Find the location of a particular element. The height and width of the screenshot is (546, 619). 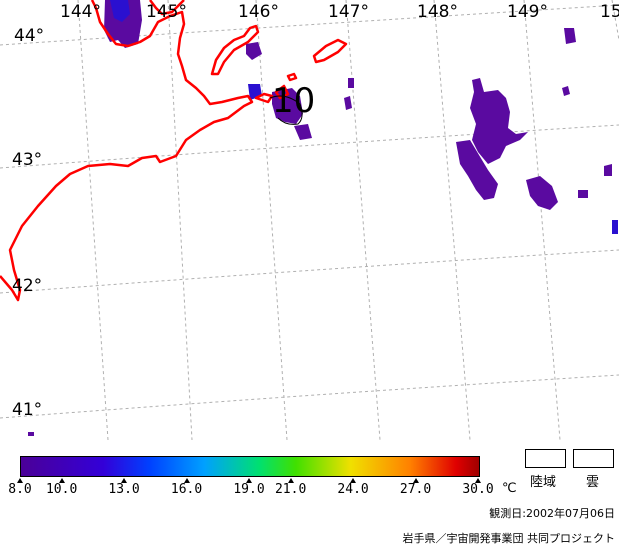

sst-patch-east-south is located at coordinates (542, 193).